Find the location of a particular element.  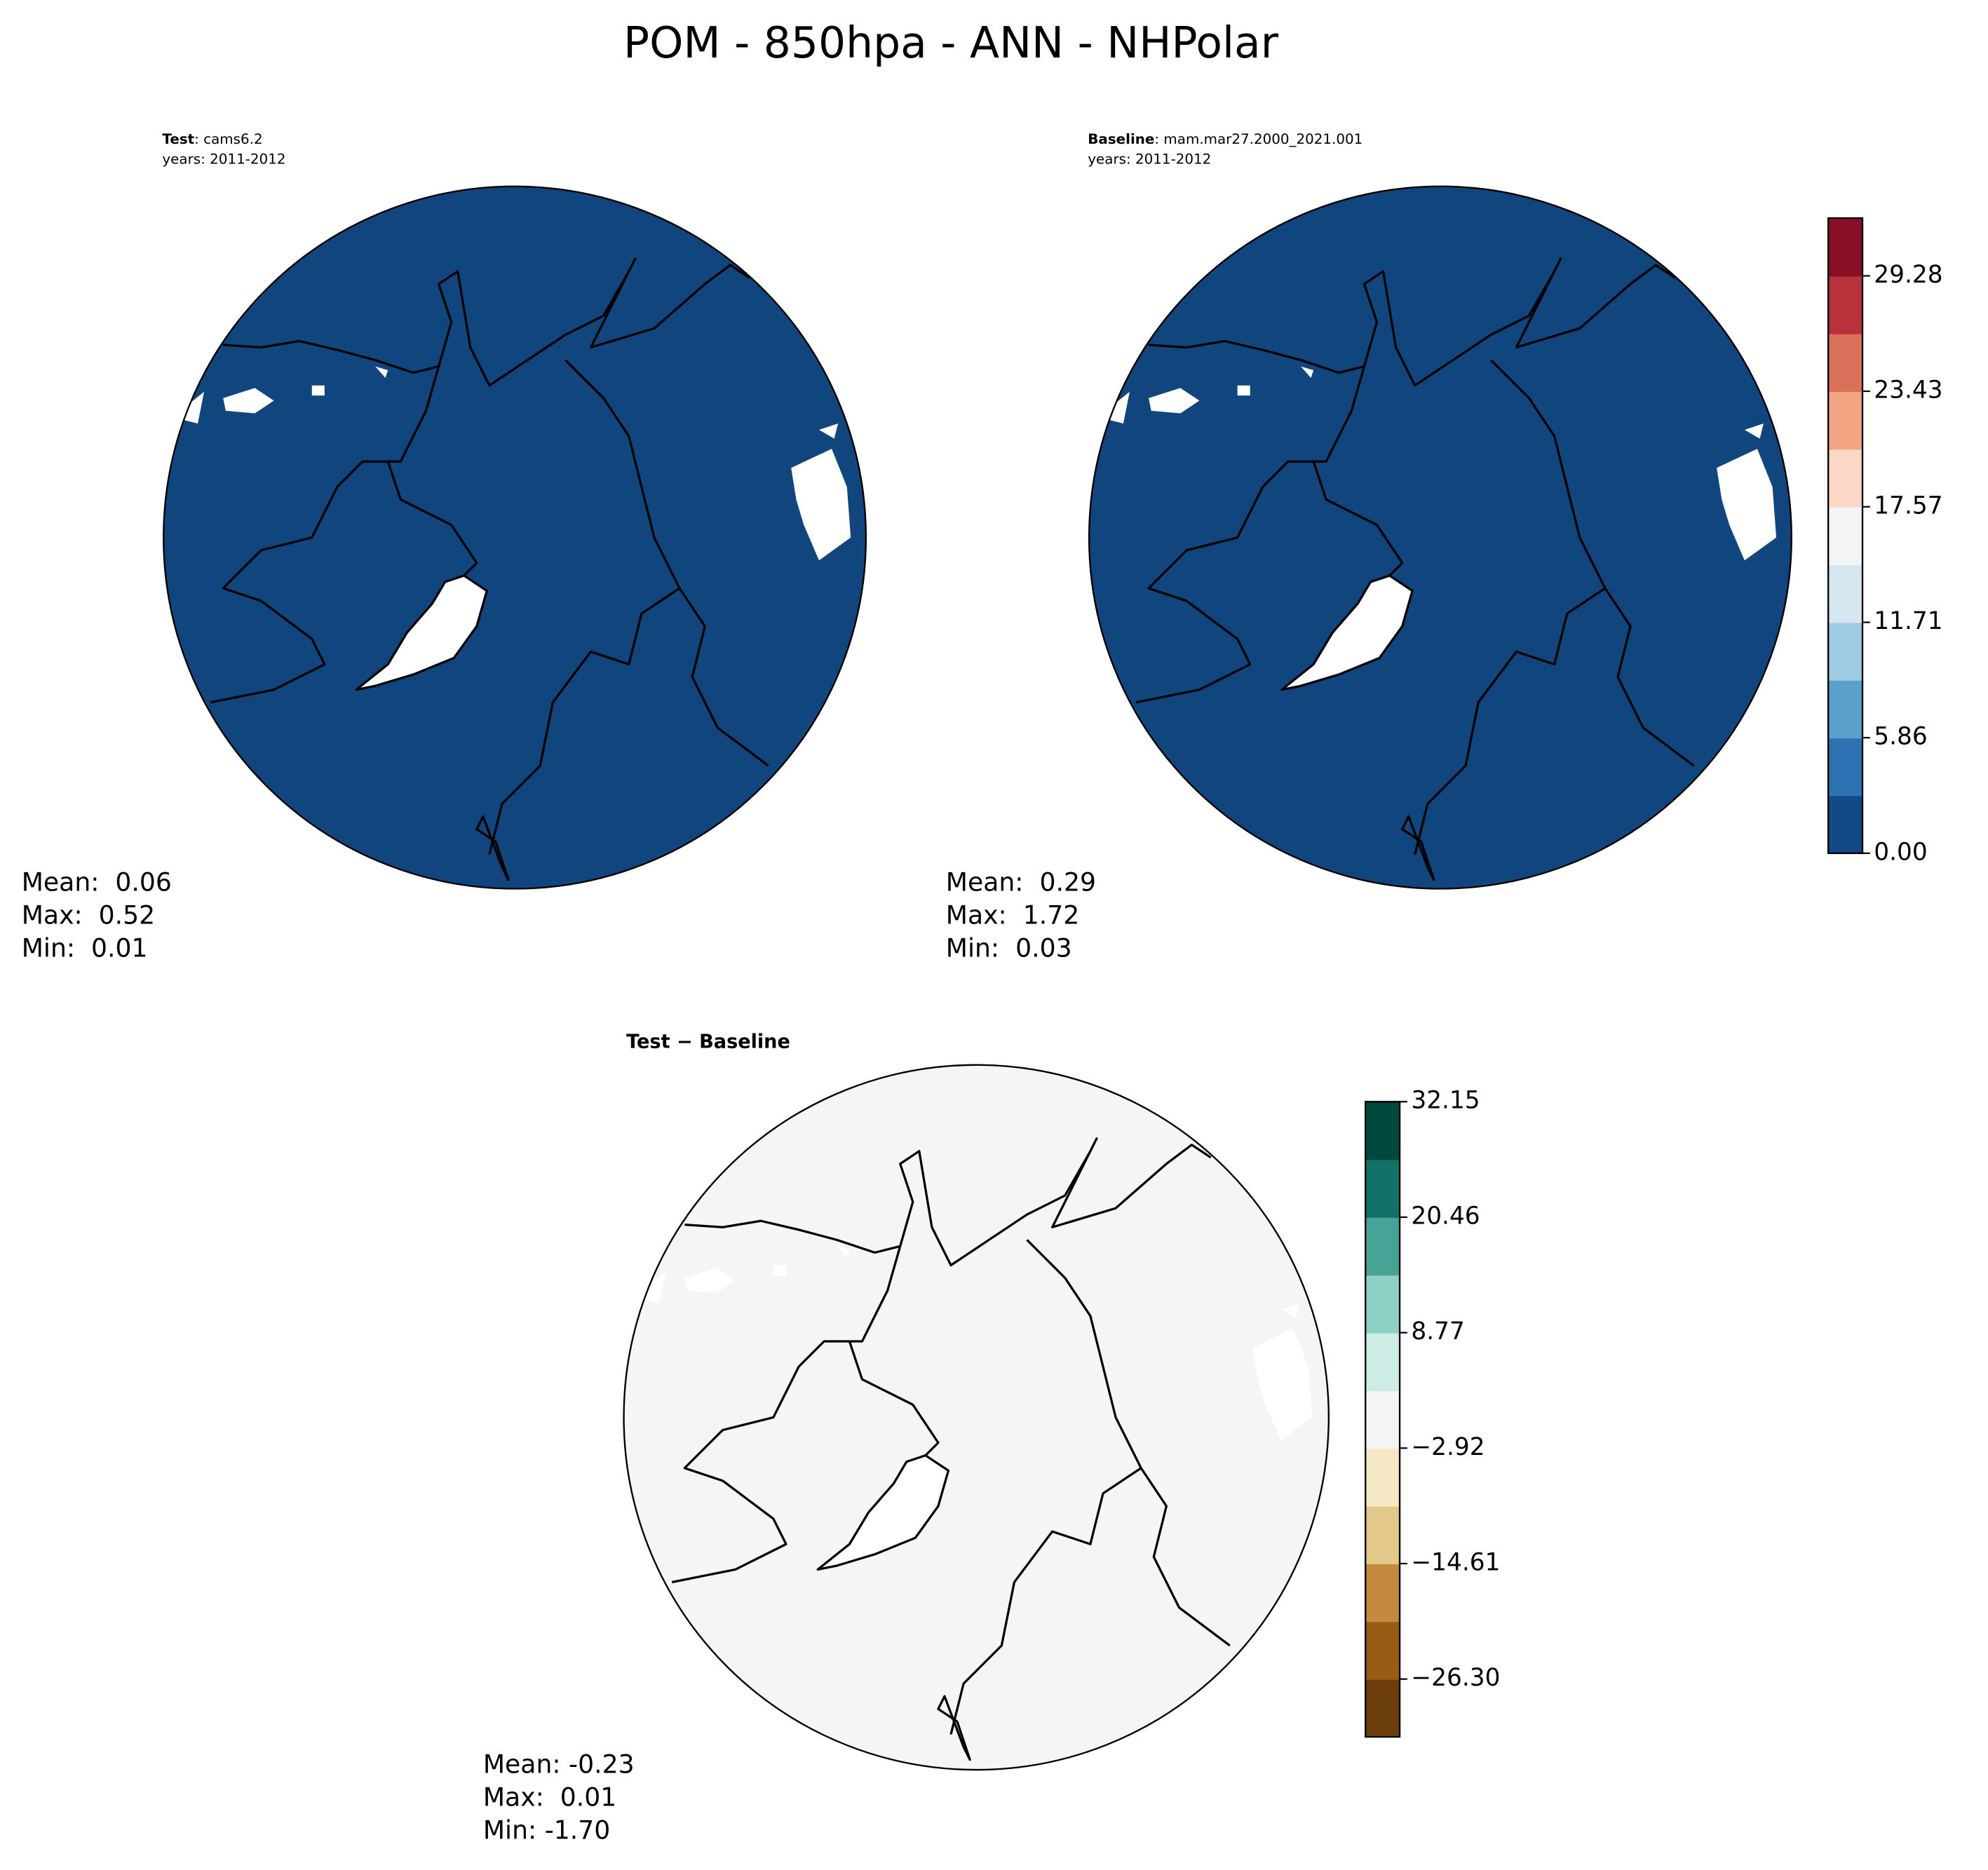

panel-label: Test − Baseline is located at coordinates (708, 1041).